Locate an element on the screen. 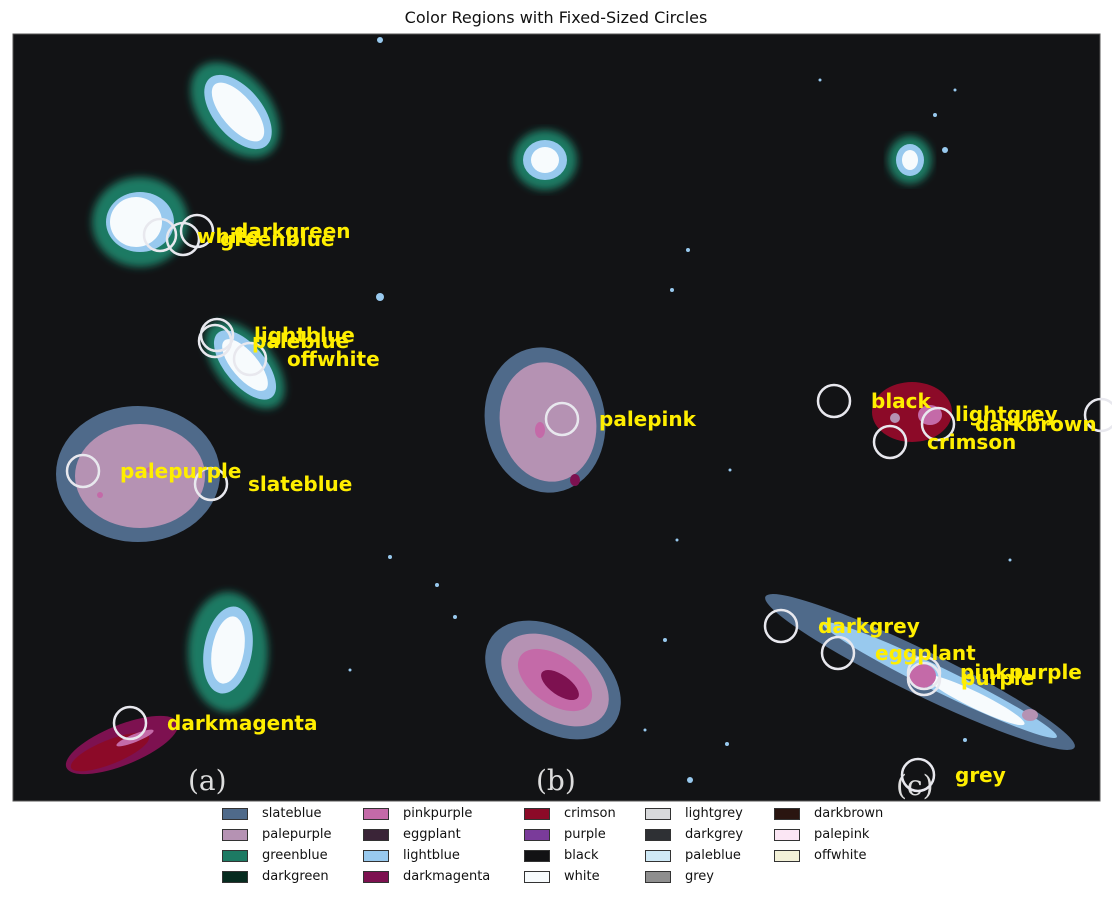  legend-label: purple is located at coordinates (585, 834).